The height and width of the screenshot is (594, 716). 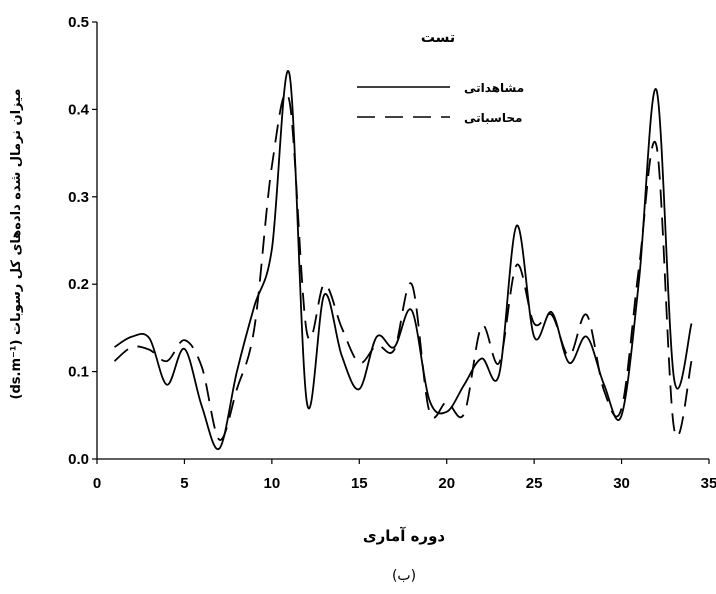 I want to click on y-tick-label: 0.2, so click(x=78, y=284).